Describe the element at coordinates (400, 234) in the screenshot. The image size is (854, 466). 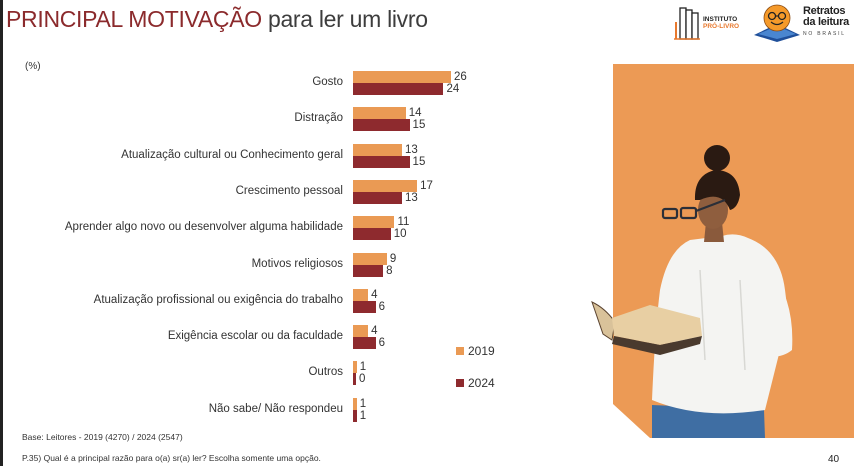
I see `value-label-2024: 10` at that location.